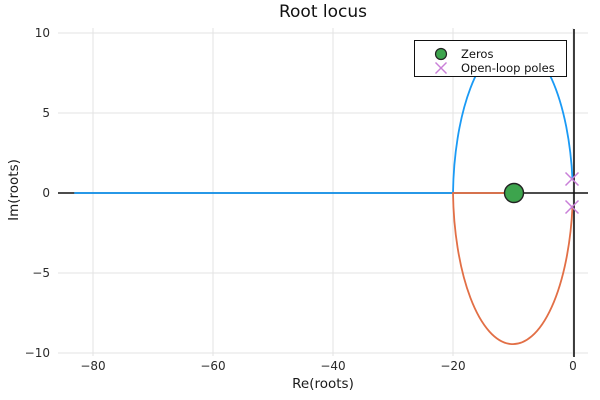 The height and width of the screenshot is (400, 600). I want to click on x-tick-neg20: −20, so click(453, 366).